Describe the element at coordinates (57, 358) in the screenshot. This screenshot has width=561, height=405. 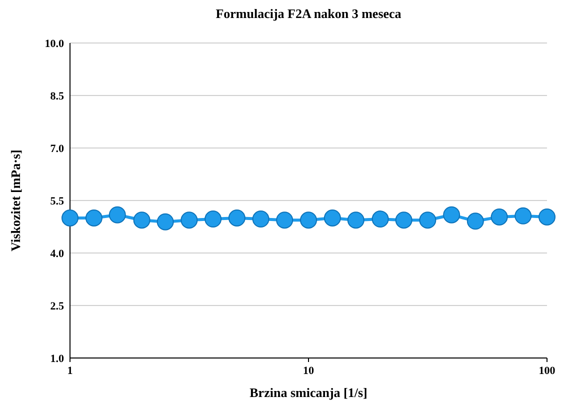
I see `y-tick-label: 1.0` at that location.